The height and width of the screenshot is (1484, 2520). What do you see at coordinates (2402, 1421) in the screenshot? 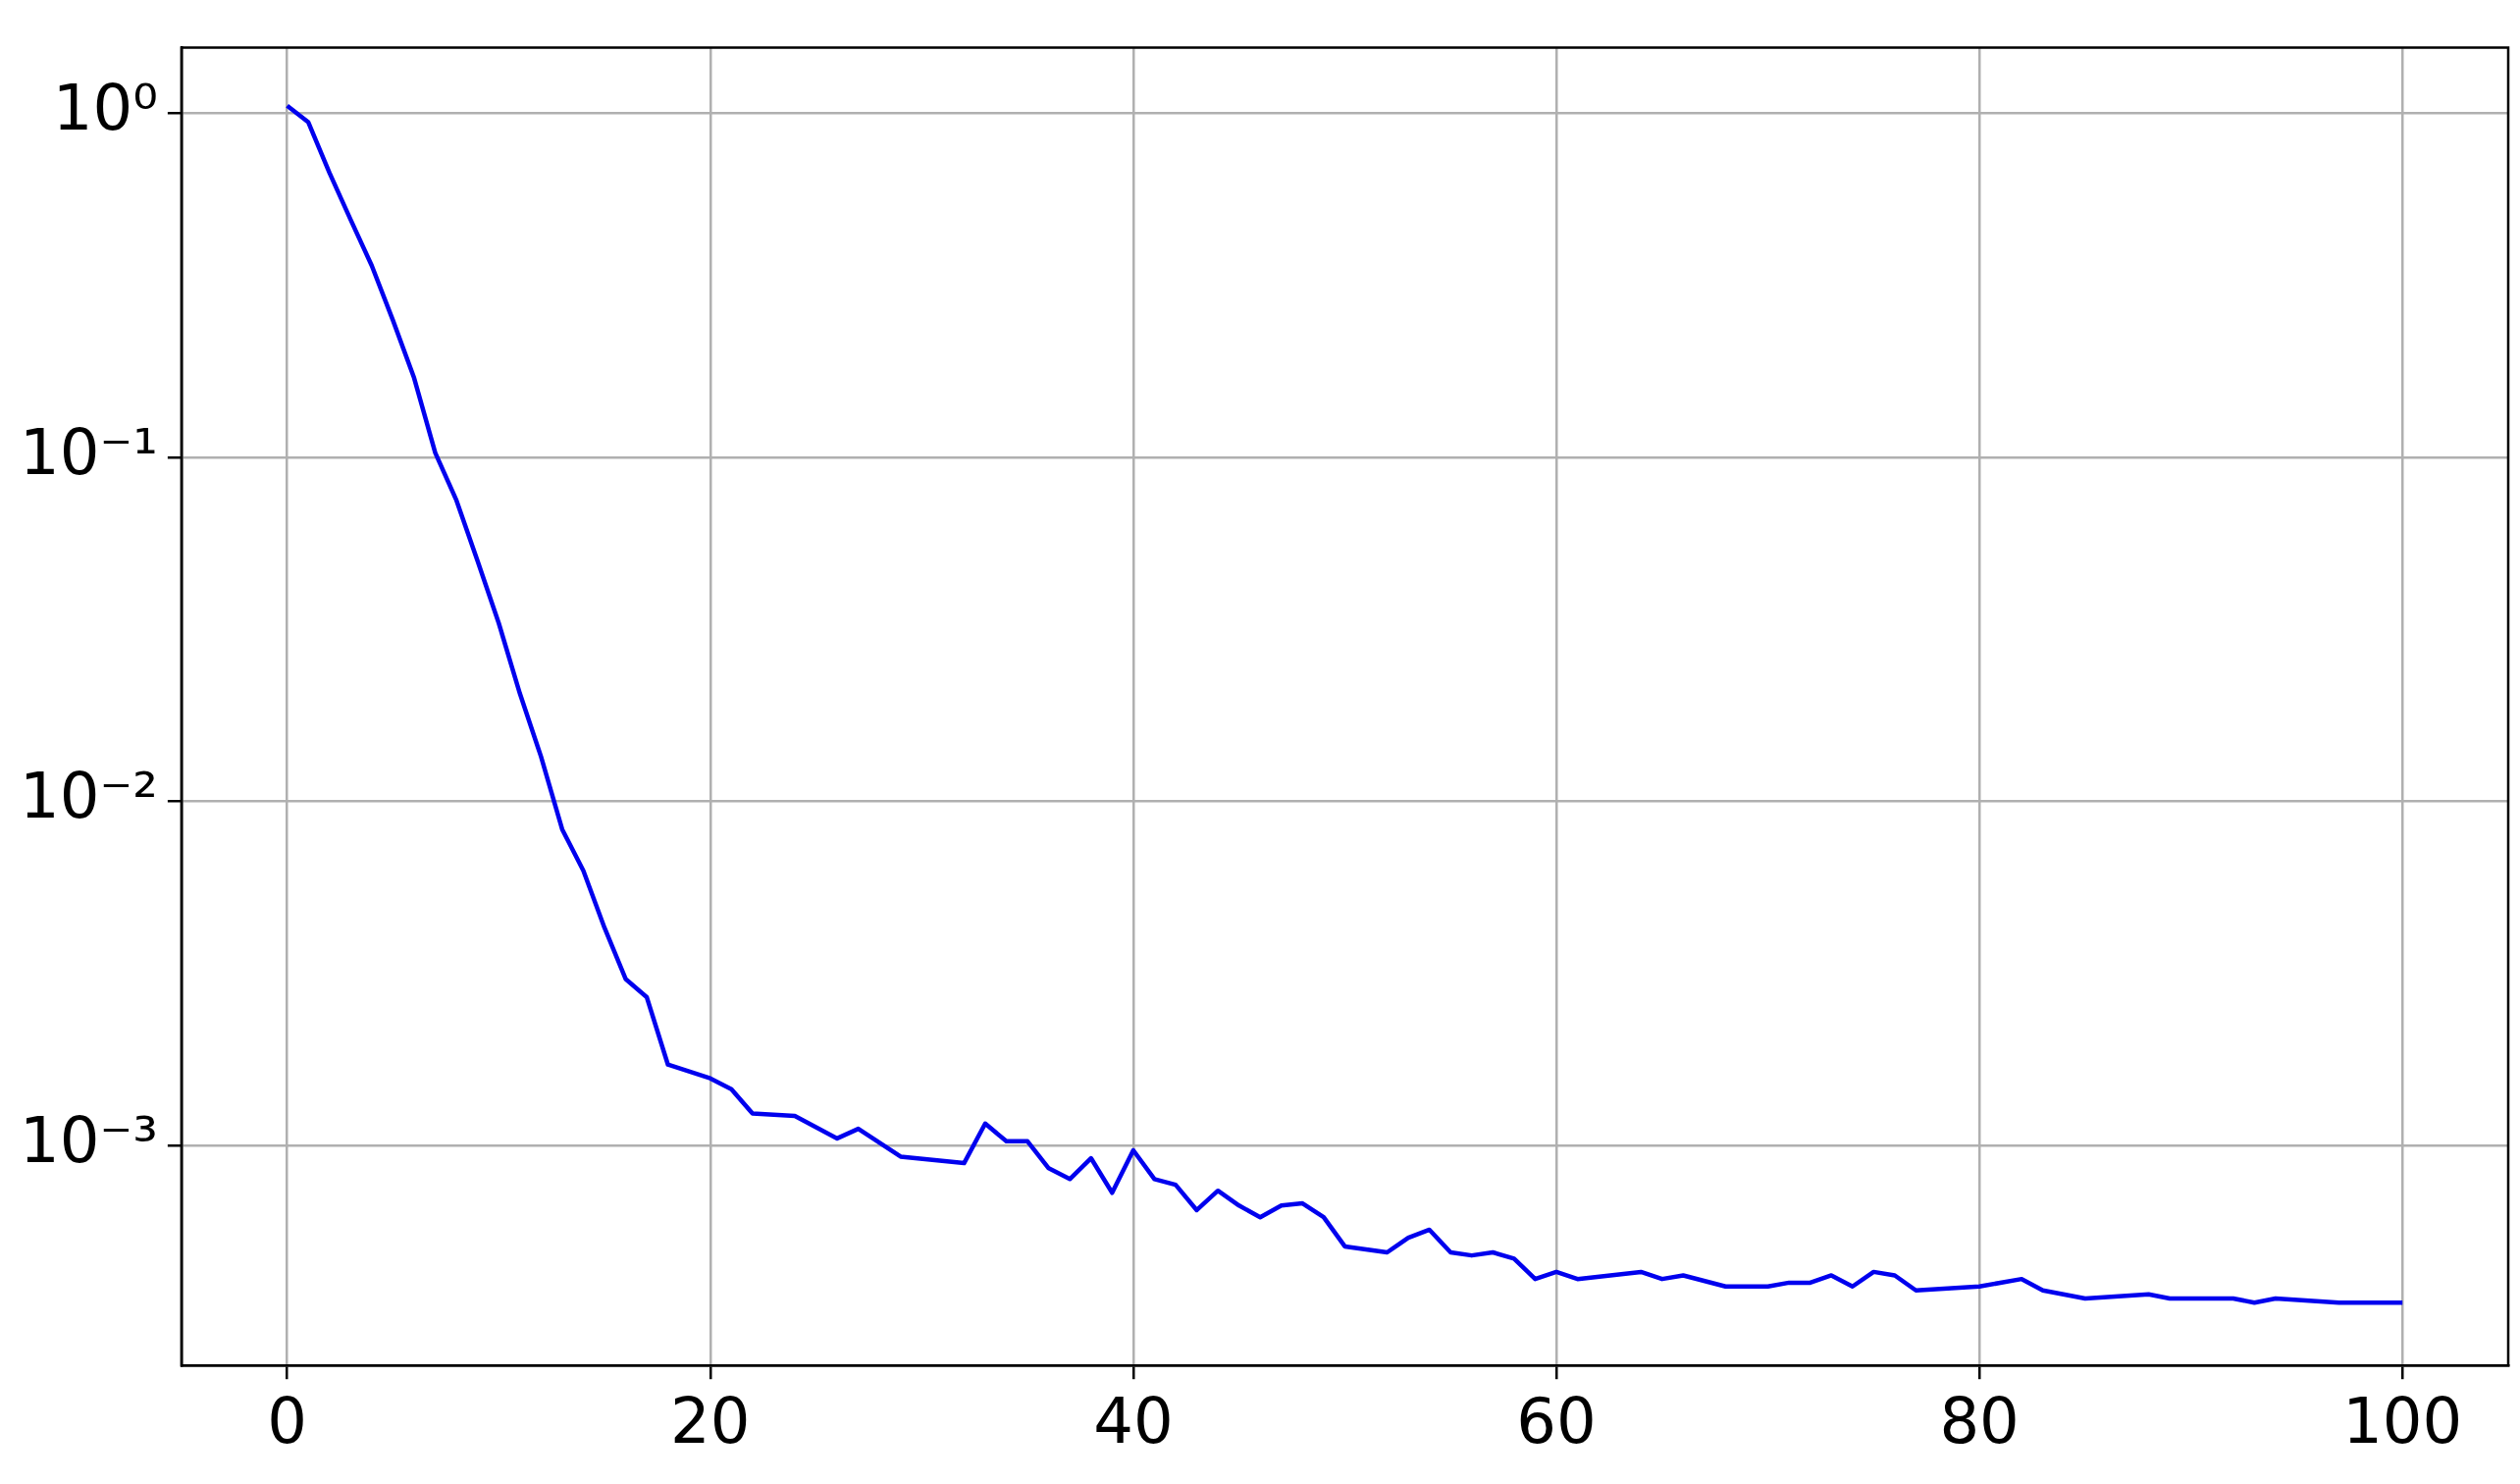
I see `x-tick-label: 100` at bounding box center [2402, 1421].